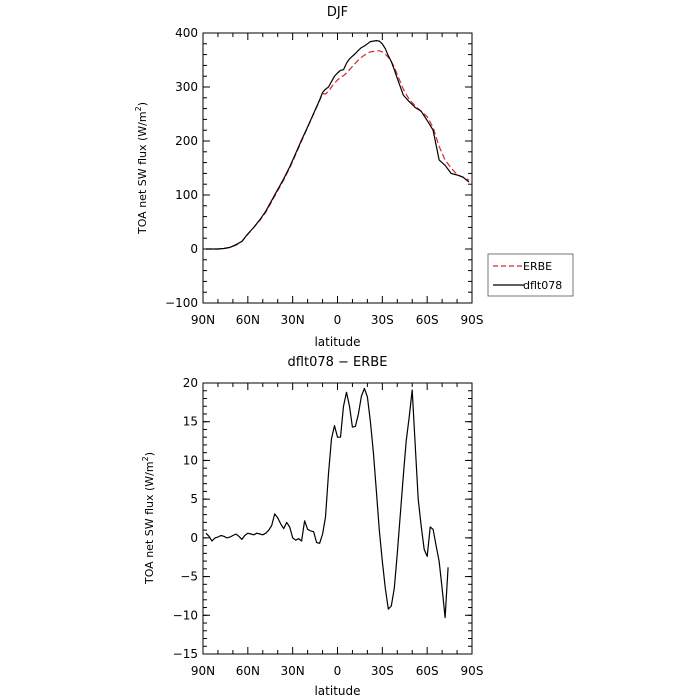 This screenshot has height=700, width=700. What do you see at coordinates (293, 671) in the screenshot?
I see `bottom-x-tick-label: 30N` at bounding box center [293, 671].